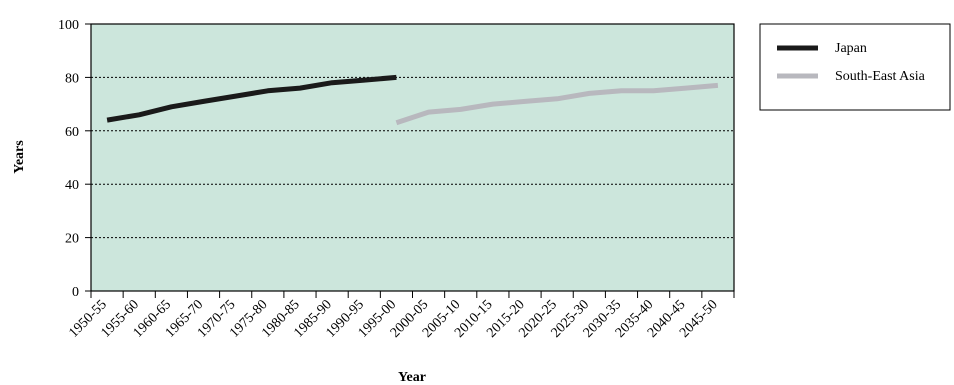 The width and height of the screenshot is (954, 385). I want to click on legend: Japan South-East Asia, so click(855, 67).